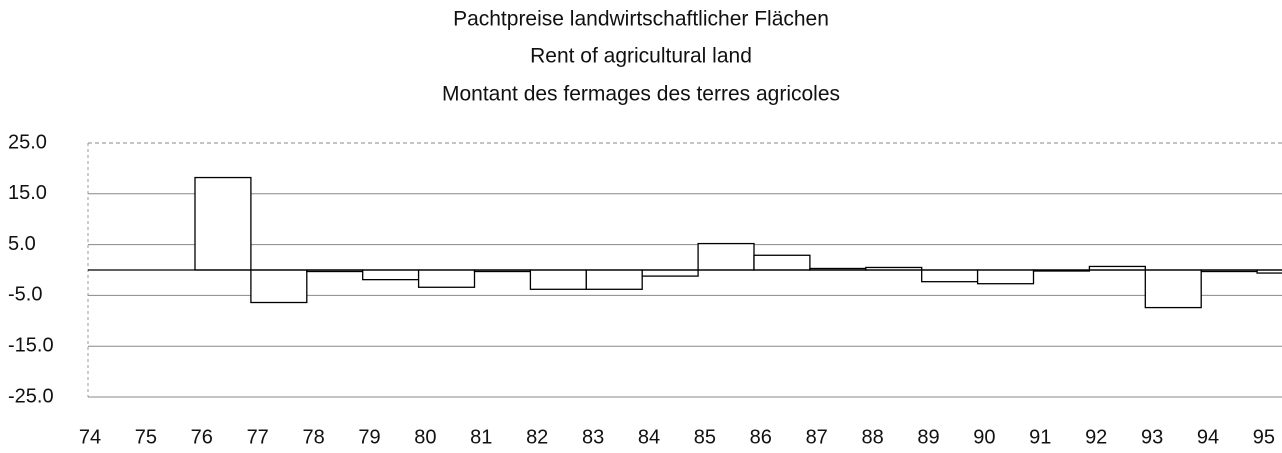 The image size is (1282, 453). Describe the element at coordinates (593, 437) in the screenshot. I see `x-tick-label: 83` at that location.